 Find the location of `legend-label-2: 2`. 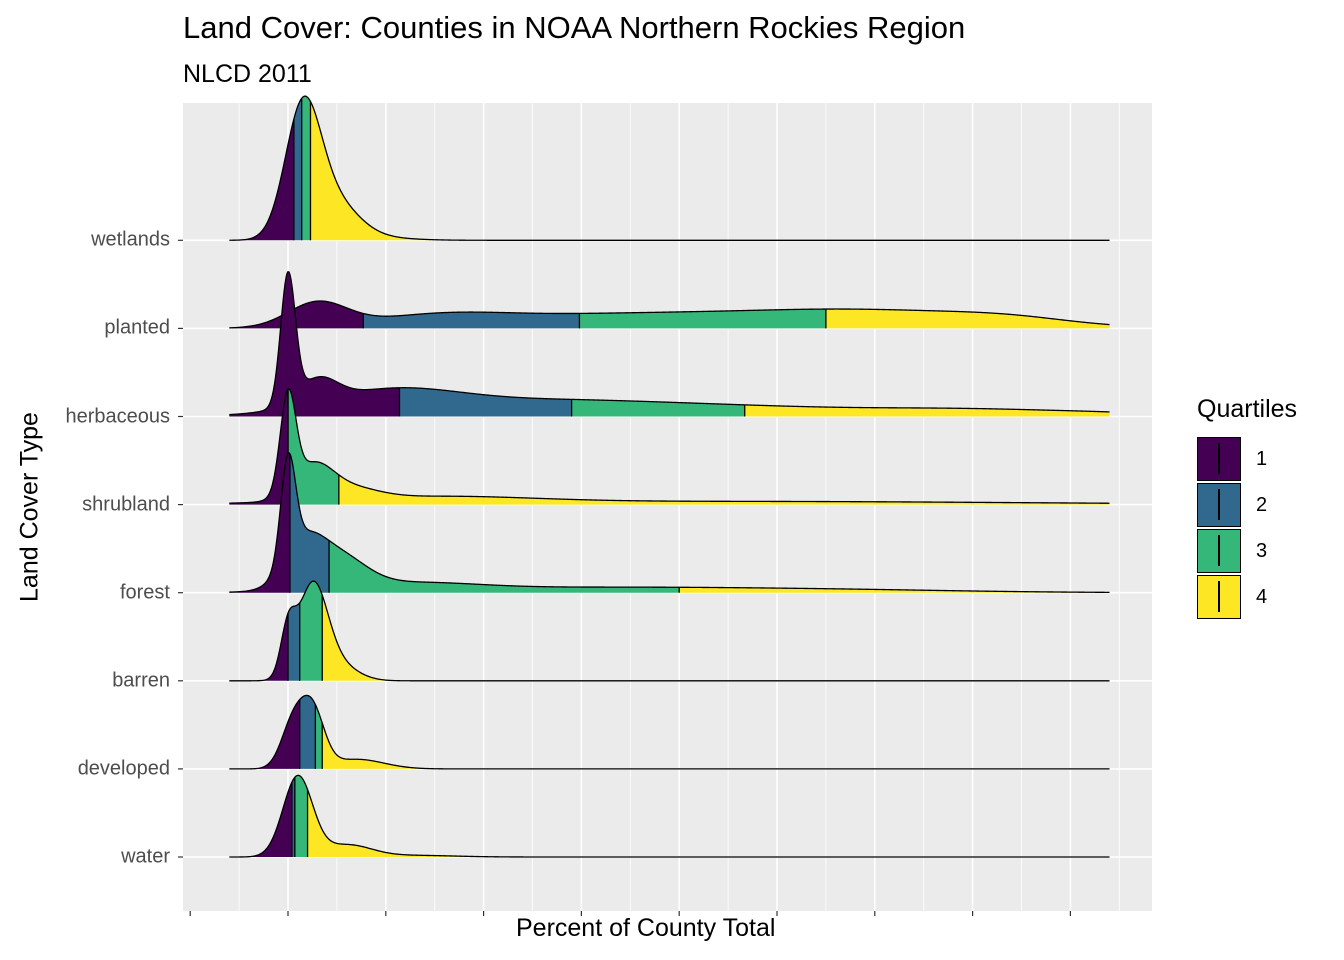

legend-label-2: 2 is located at coordinates (1262, 505).